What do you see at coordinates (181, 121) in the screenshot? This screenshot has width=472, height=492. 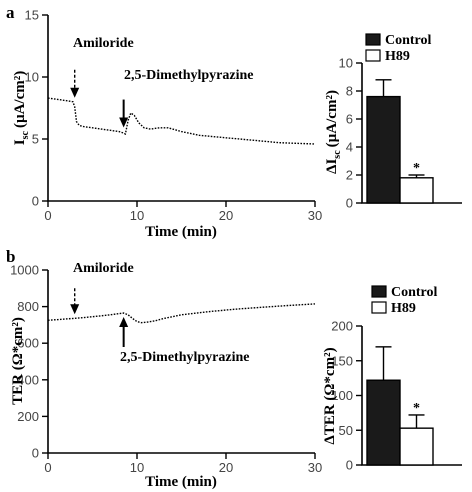 I see `isc-trace-line` at bounding box center [181, 121].